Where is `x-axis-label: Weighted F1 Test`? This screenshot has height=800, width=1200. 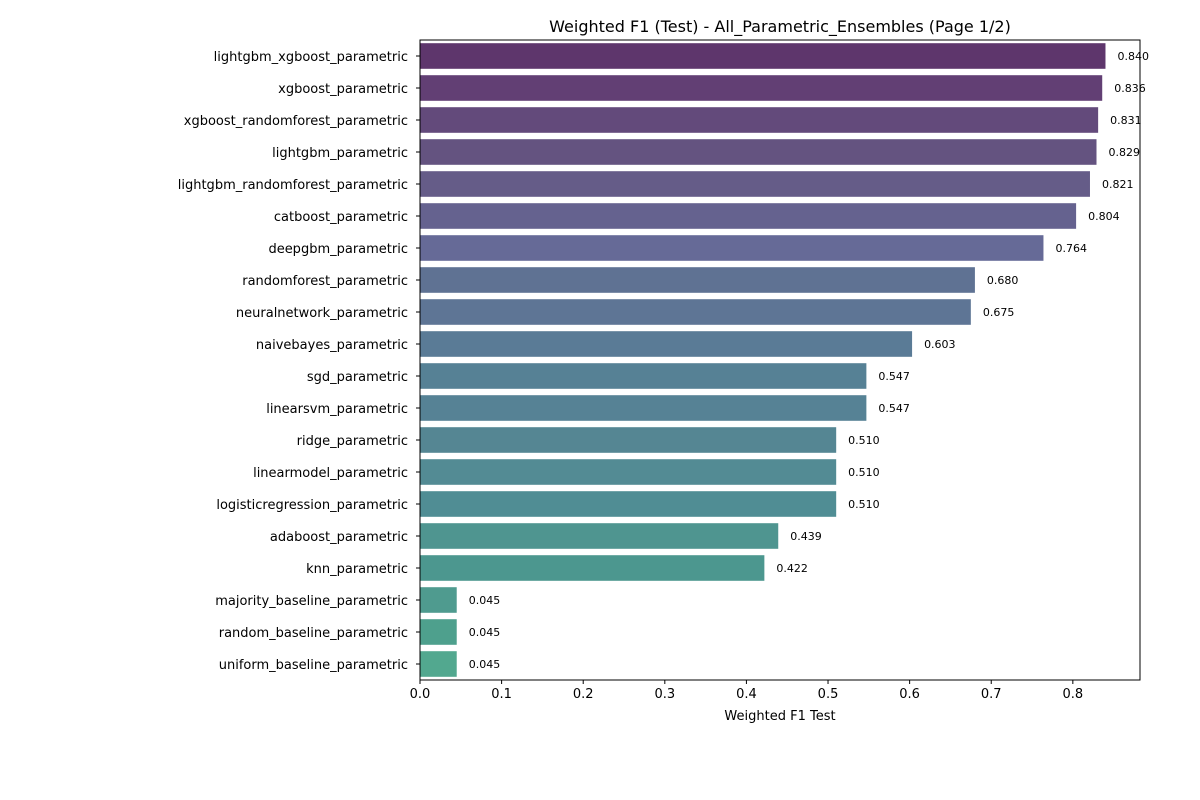 x-axis-label: Weighted F1 Test is located at coordinates (779, 716).